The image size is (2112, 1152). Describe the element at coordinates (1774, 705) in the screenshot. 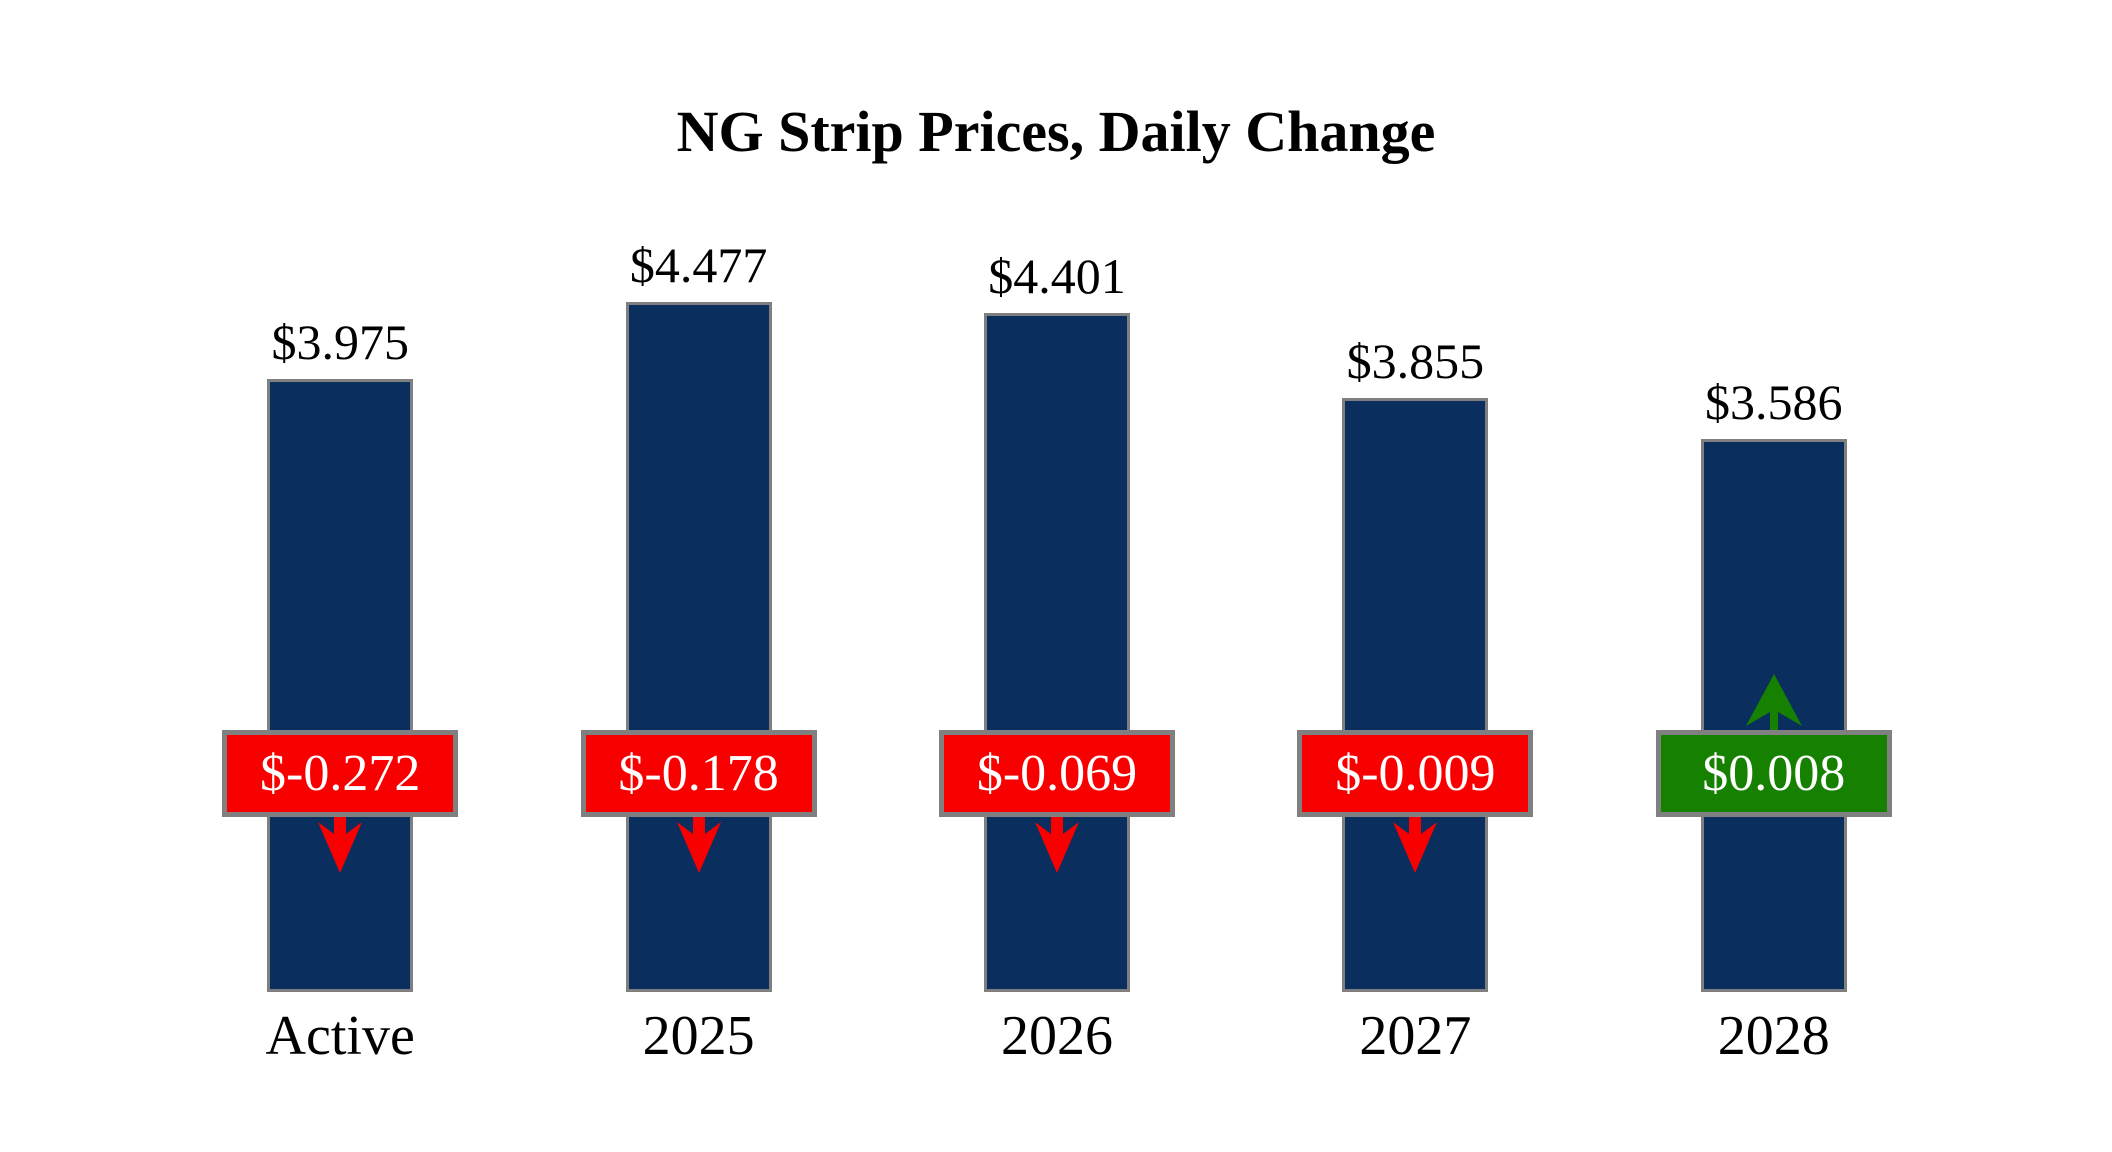

I see `up-arrow-icon` at that location.